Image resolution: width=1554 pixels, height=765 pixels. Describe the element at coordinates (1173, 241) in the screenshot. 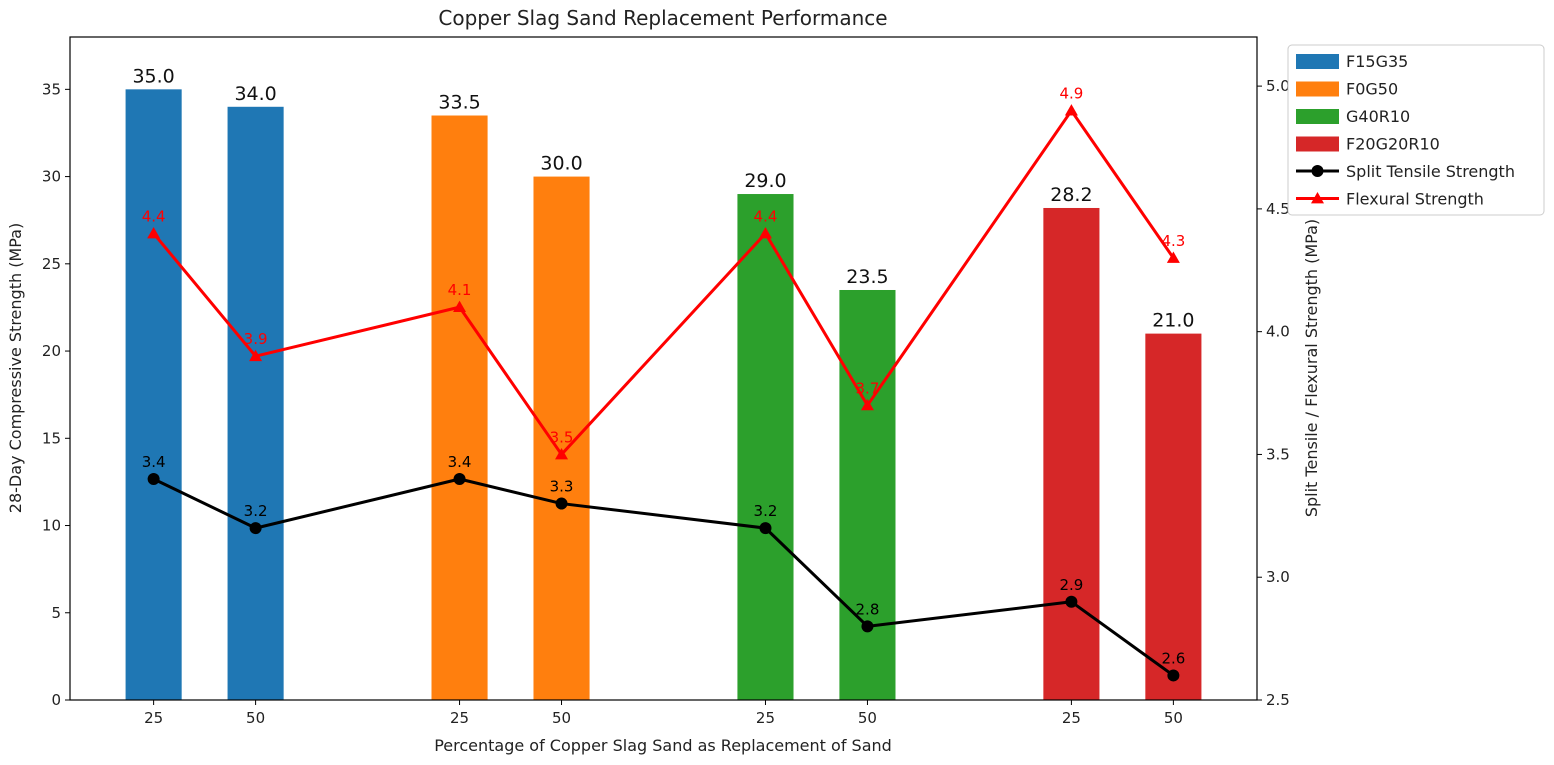

I see `flexural-label: 4.3` at that location.